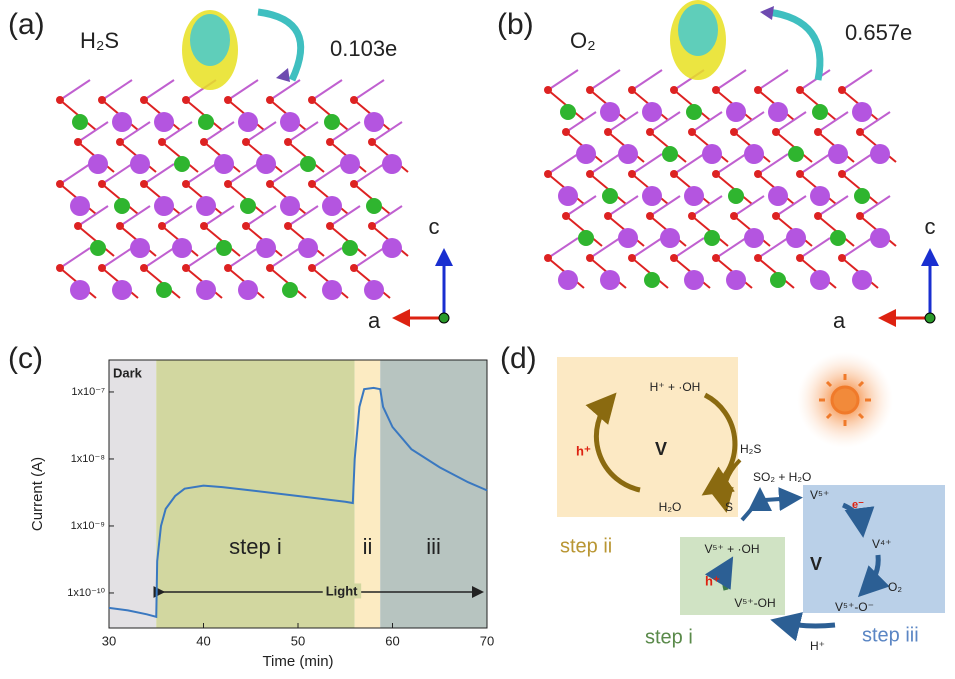 Image resolution: width=955 pixels, height=679 pixels. I want to click on x-tick-label: 50, so click(298, 640).